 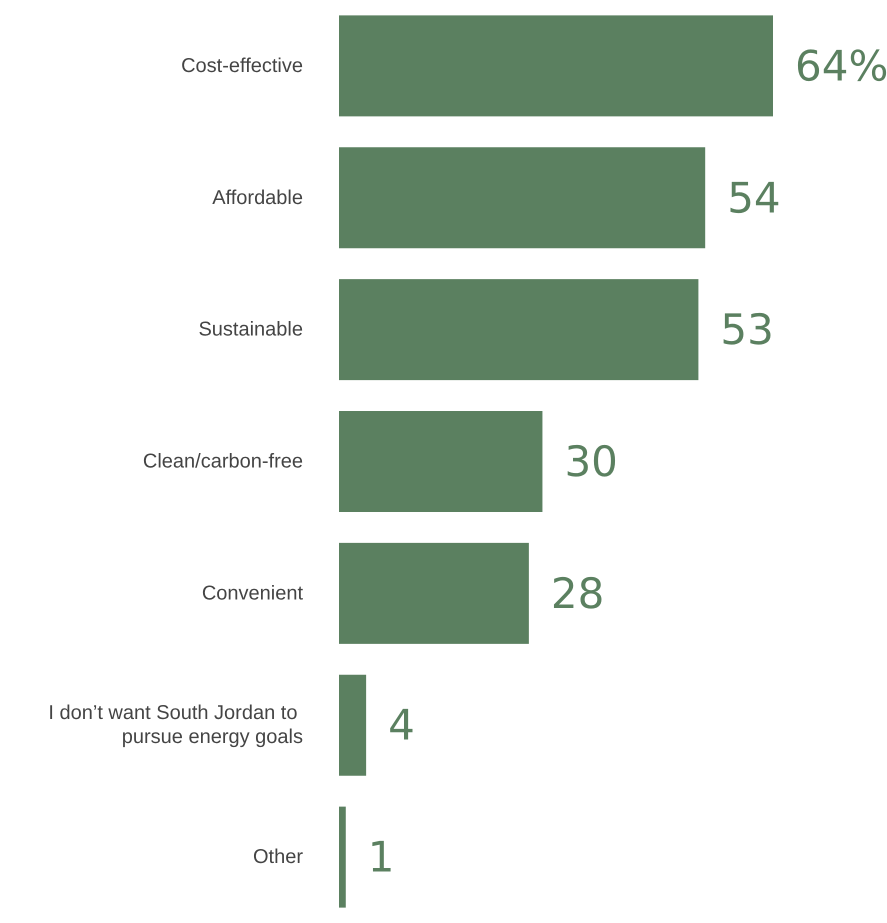 What do you see at coordinates (577, 593) in the screenshot?
I see `data-label: 28` at bounding box center [577, 593].